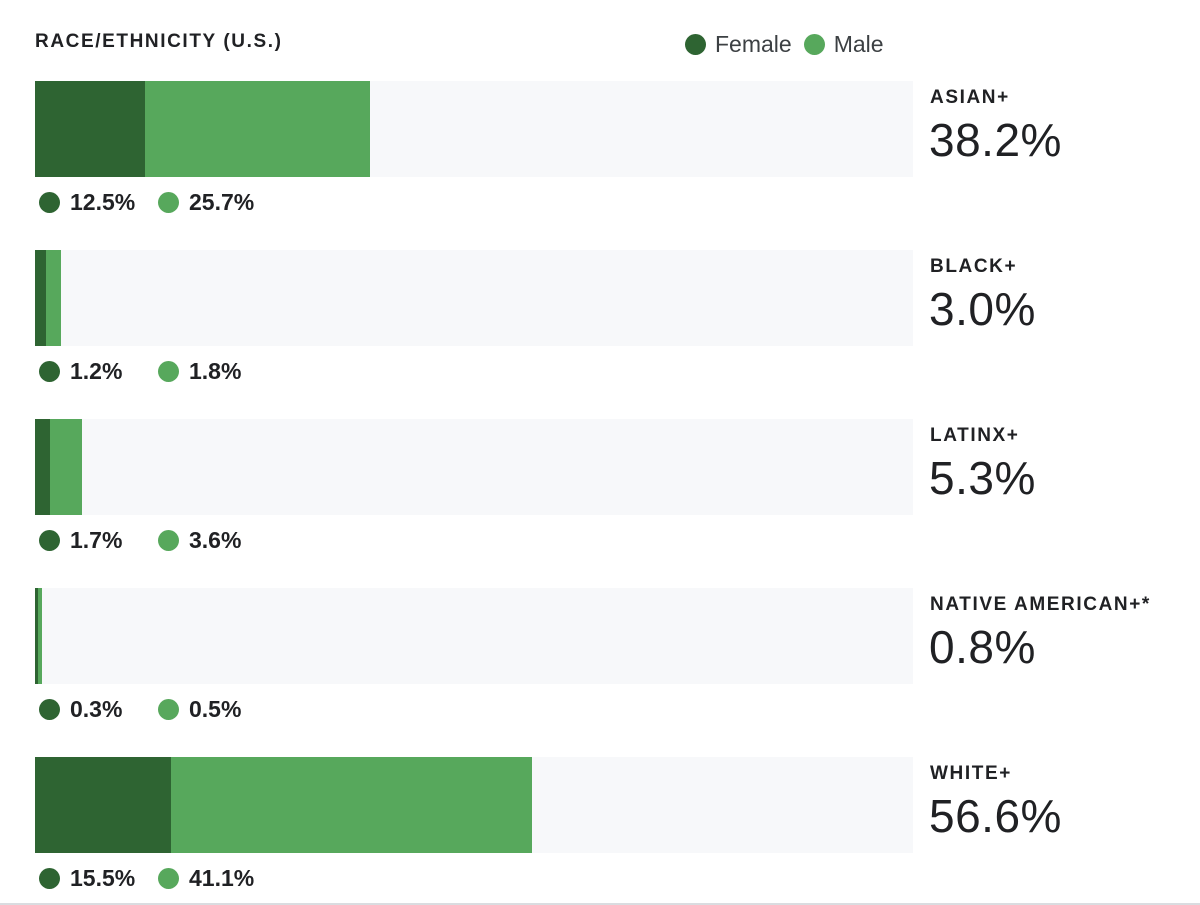 This screenshot has width=1200, height=905. I want to click on female-value-text: 12.5%, so click(103, 202).